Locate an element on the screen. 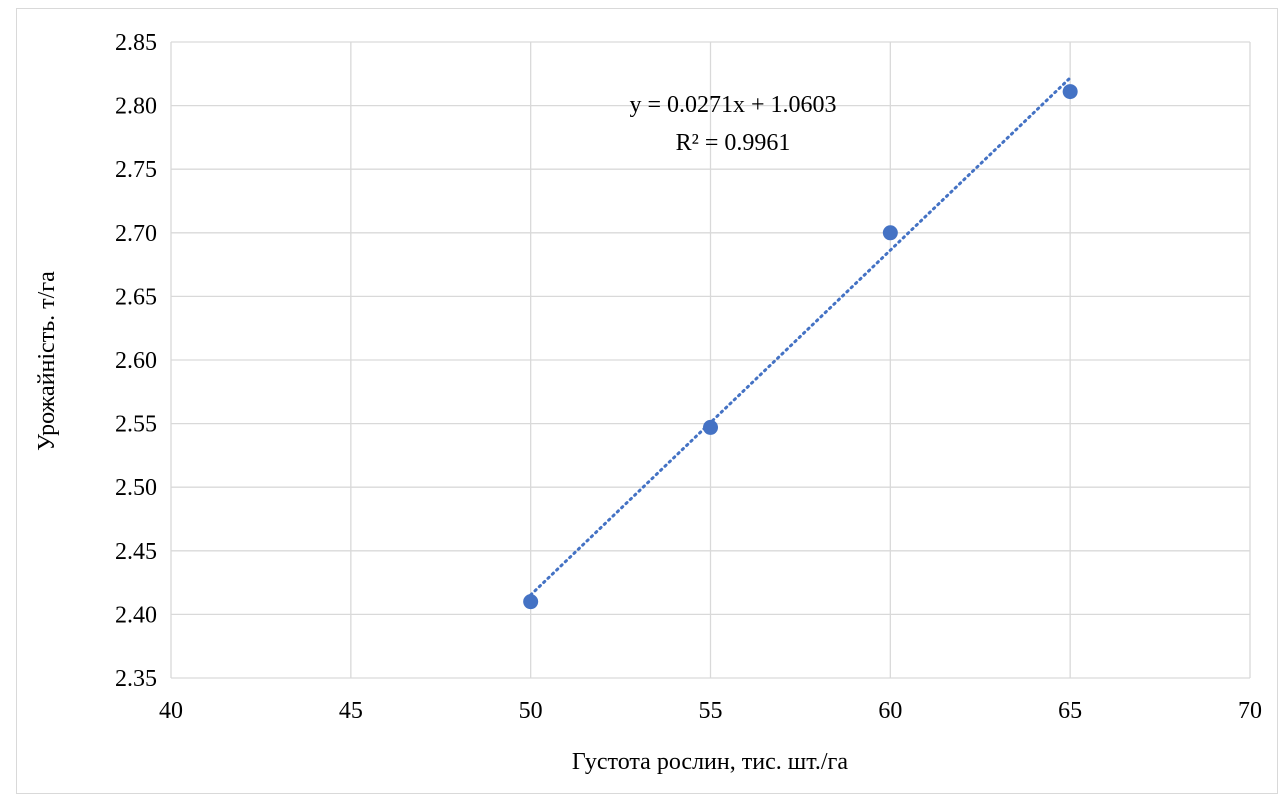 The height and width of the screenshot is (803, 1283). x-tick-label: 50 is located at coordinates (531, 711).